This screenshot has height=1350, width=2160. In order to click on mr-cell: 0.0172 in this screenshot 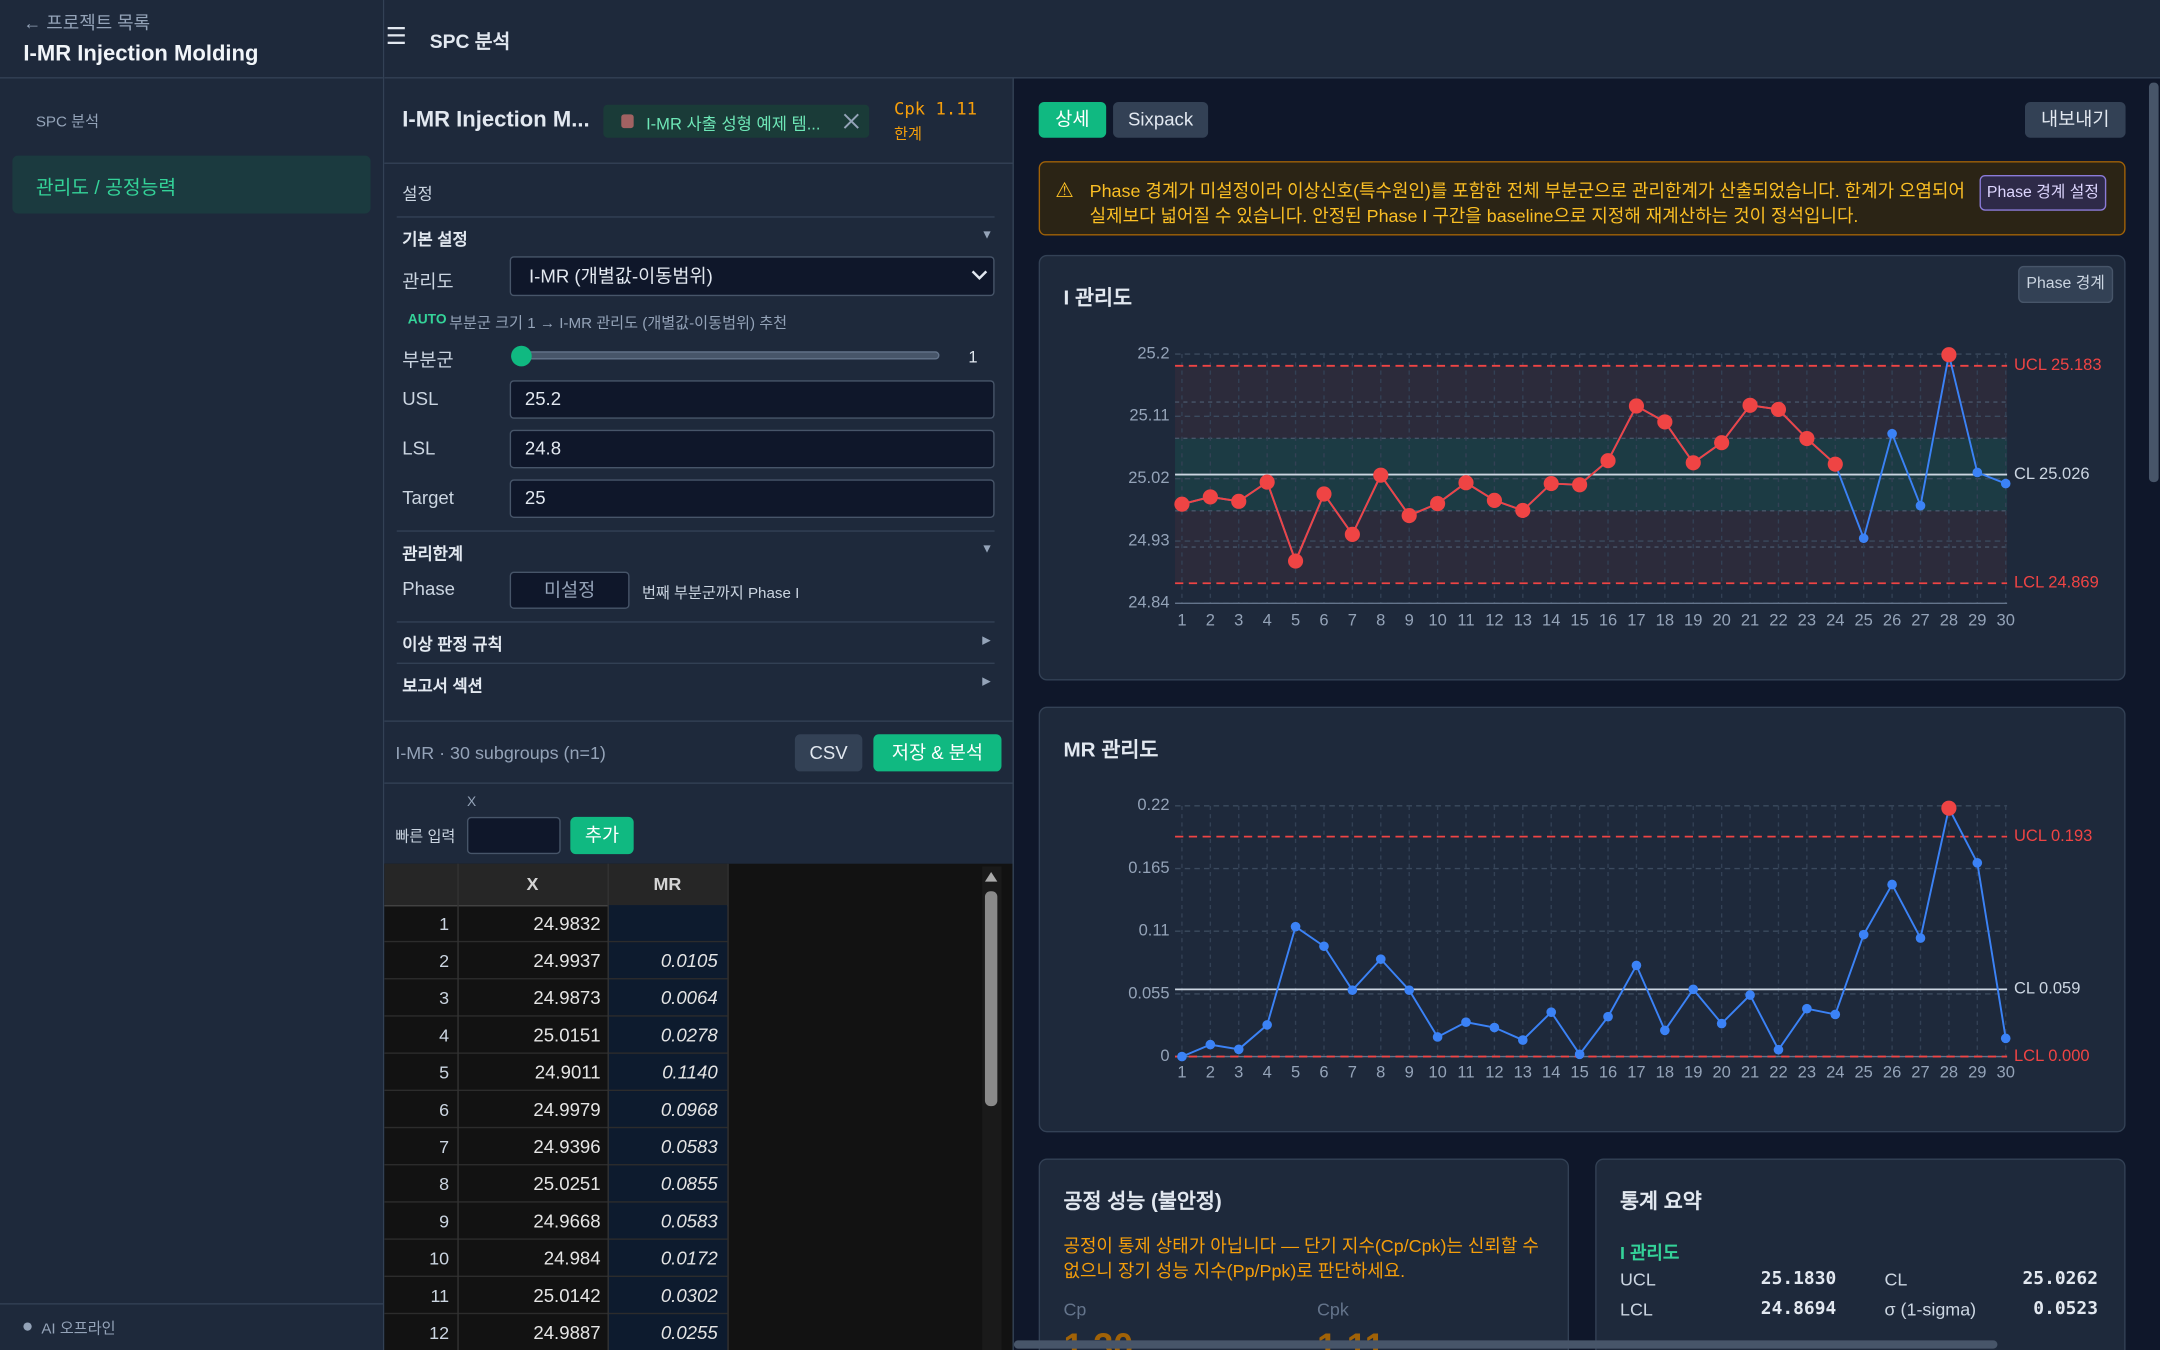, I will do `click(689, 1258)`.